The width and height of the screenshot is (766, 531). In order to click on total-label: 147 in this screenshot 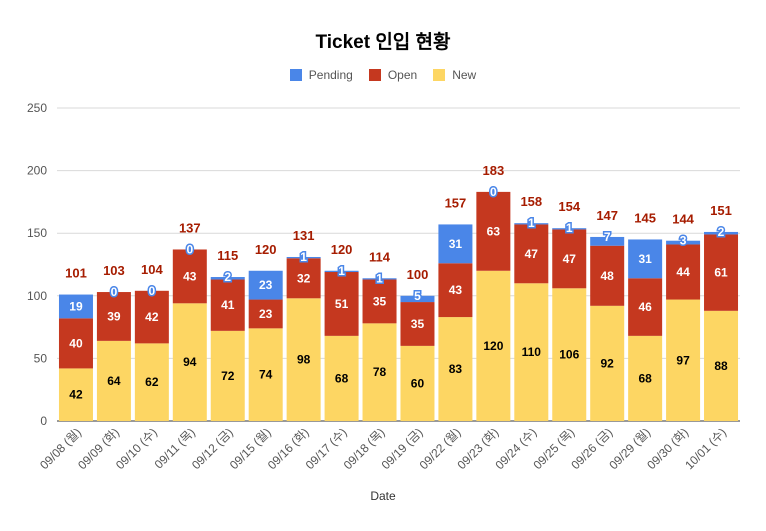, I will do `click(607, 215)`.